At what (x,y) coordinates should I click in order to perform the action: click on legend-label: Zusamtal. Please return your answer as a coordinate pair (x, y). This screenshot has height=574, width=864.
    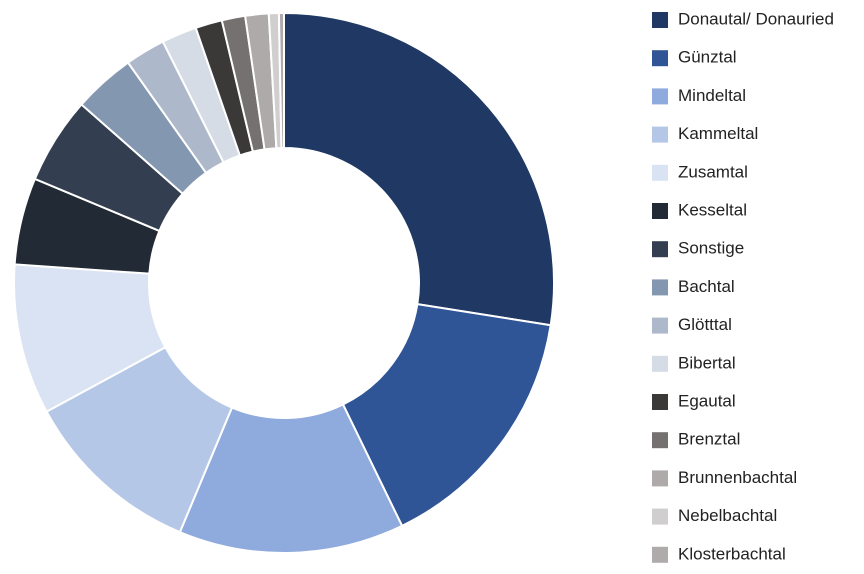
    Looking at the image, I should click on (713, 171).